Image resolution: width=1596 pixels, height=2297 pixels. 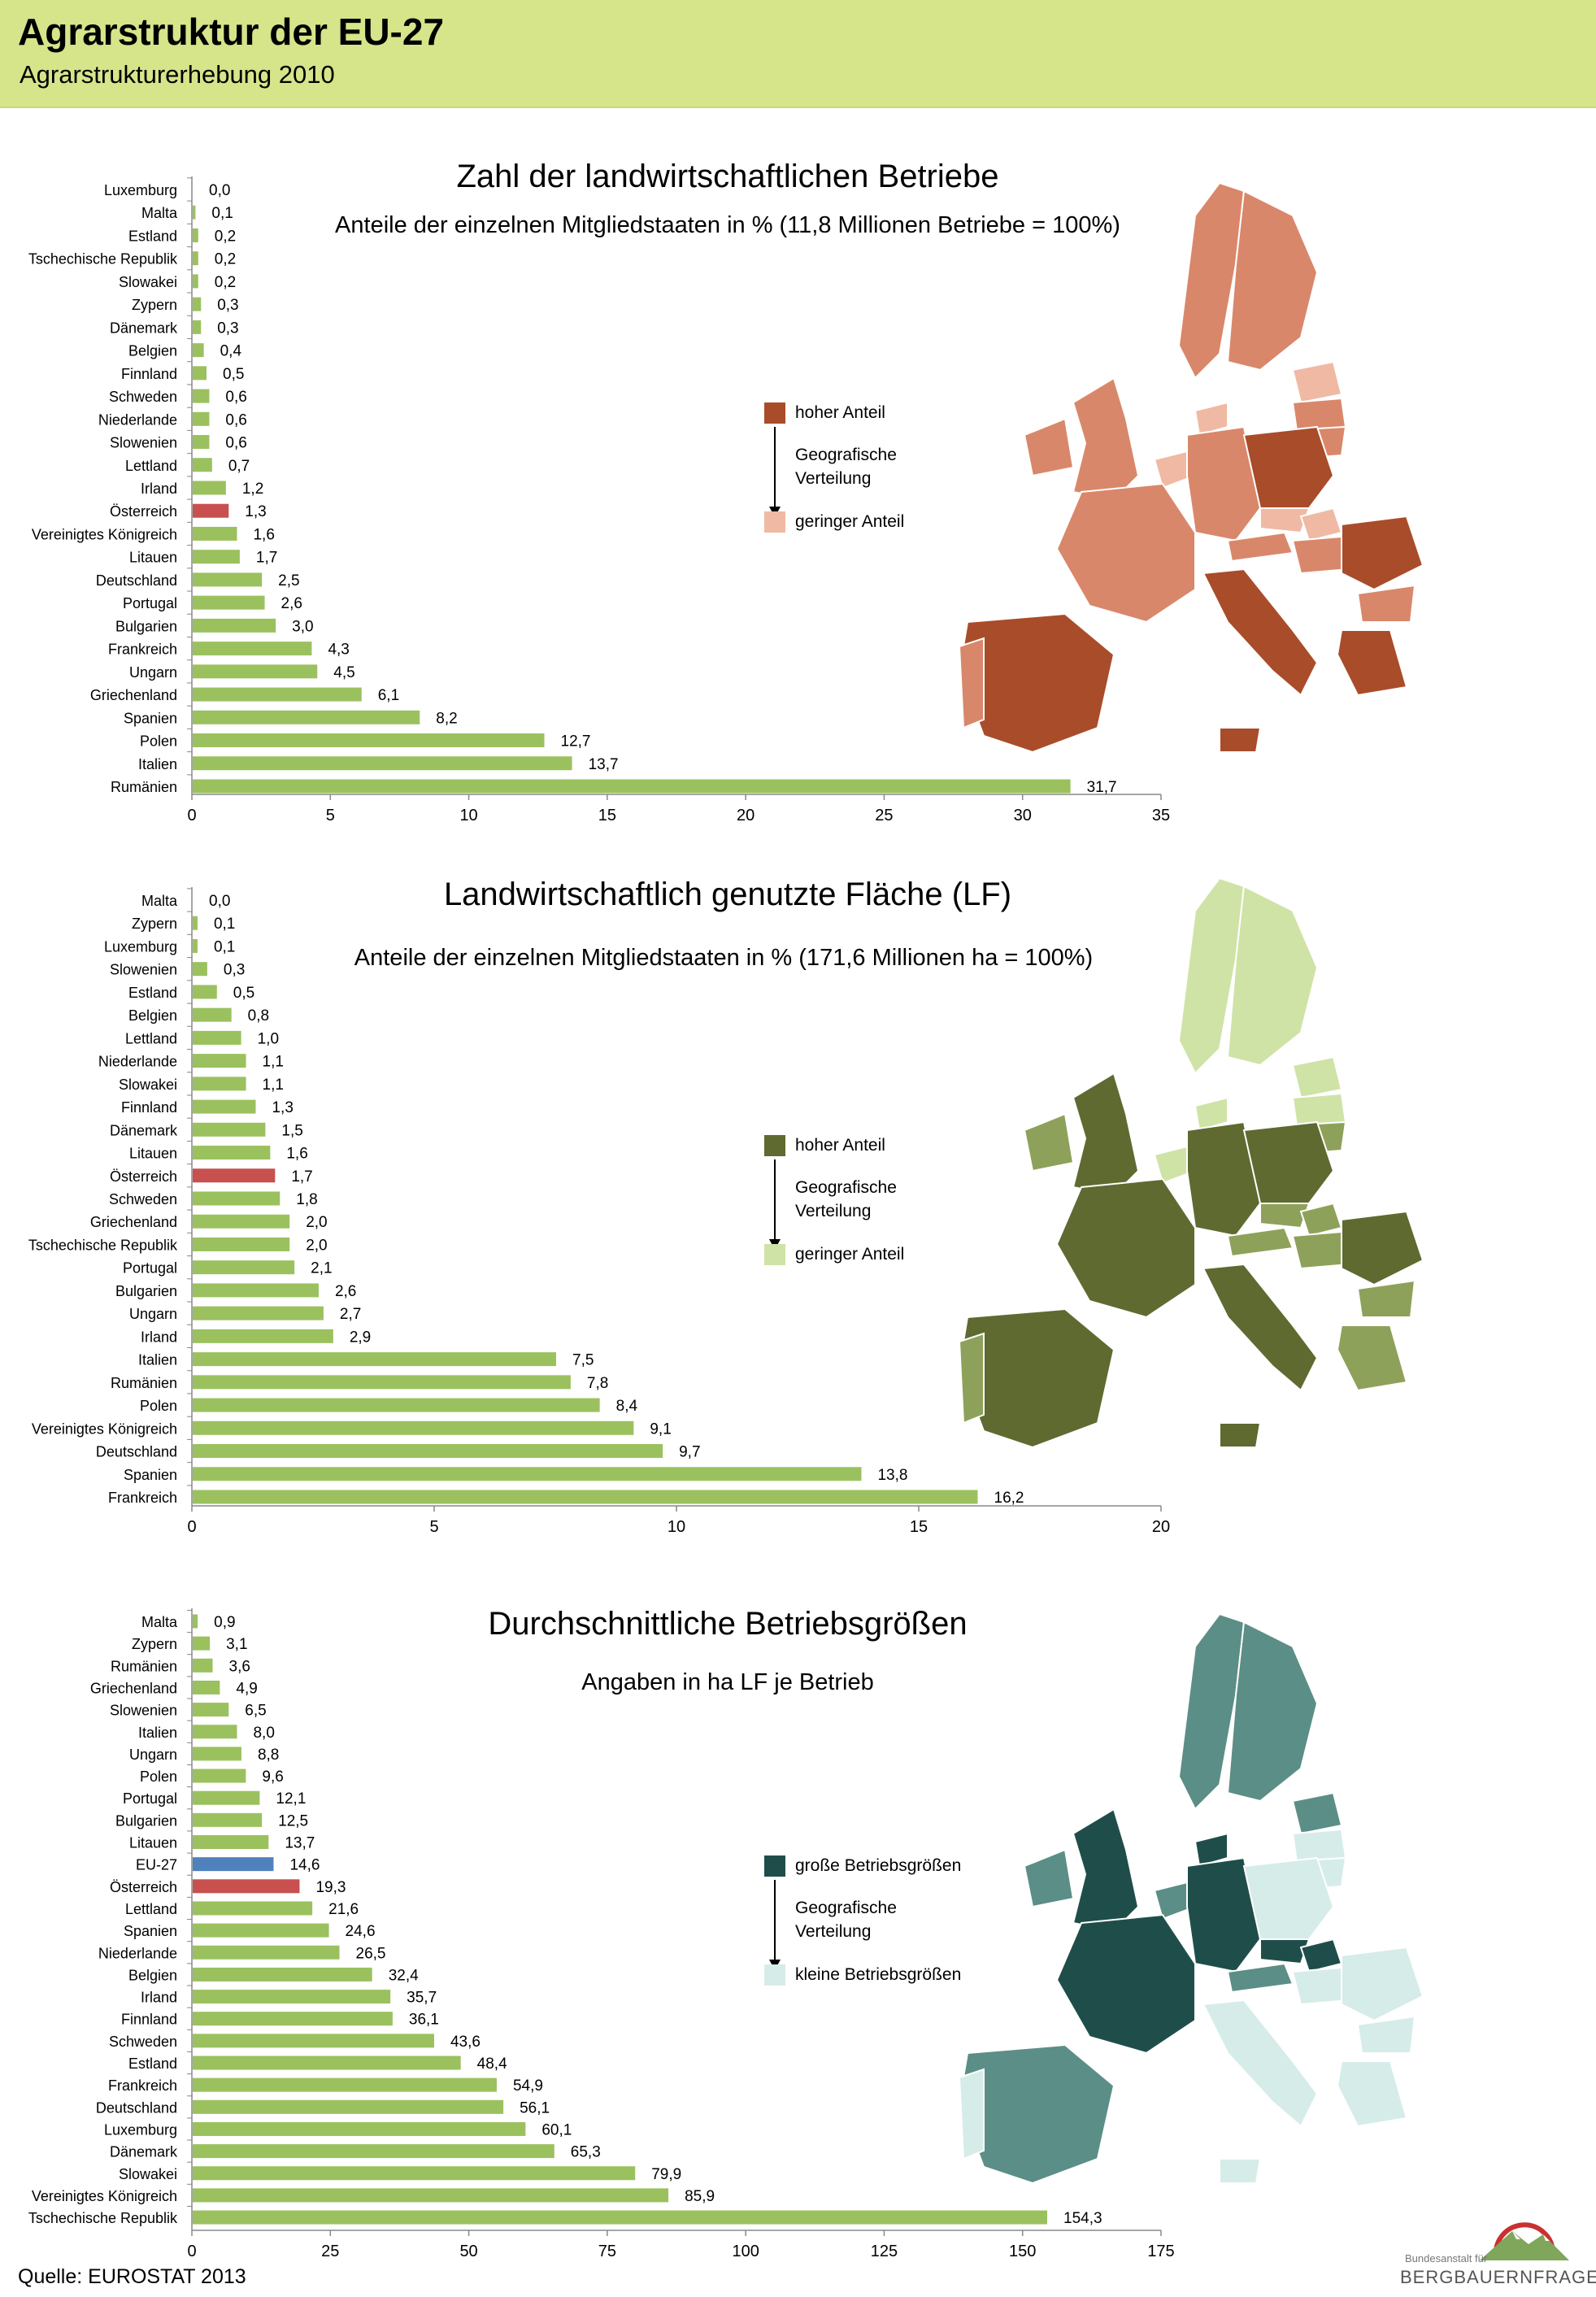 I want to click on value-label: 6,5, so click(x=256, y=1711).